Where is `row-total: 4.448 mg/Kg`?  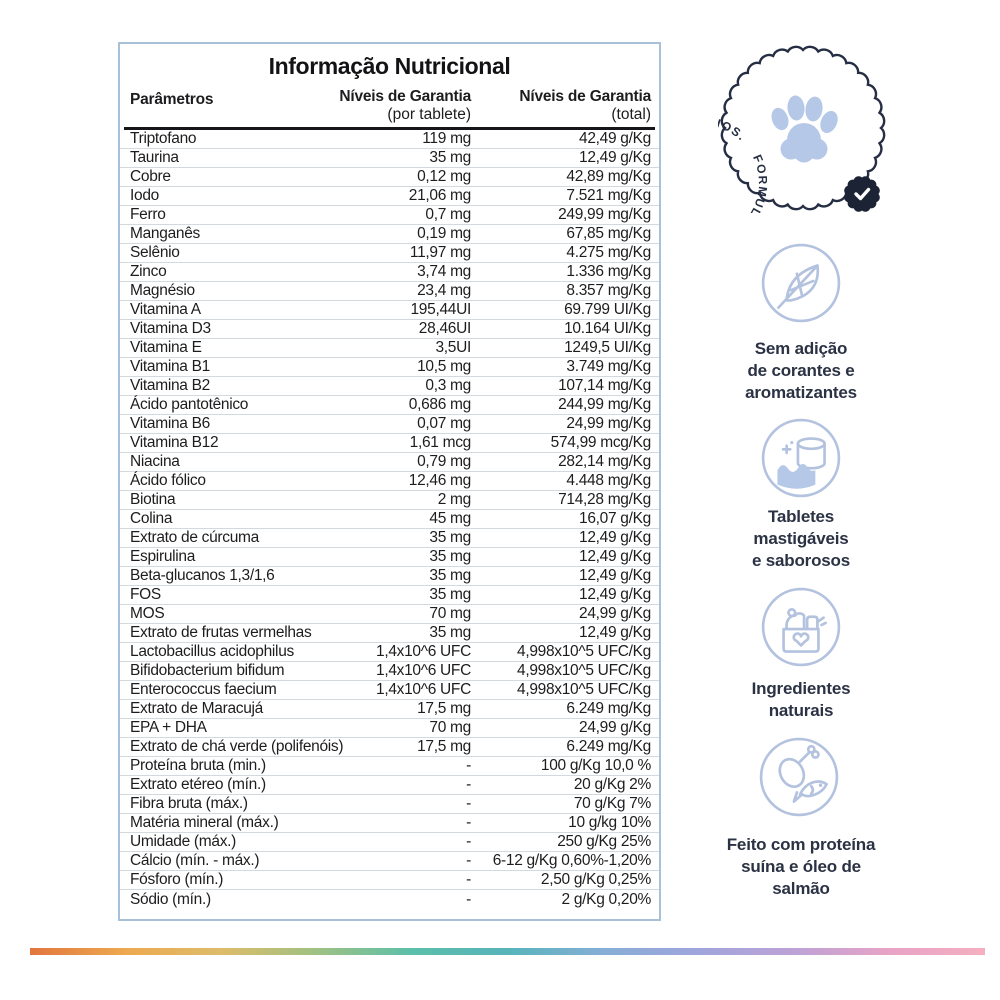 row-total: 4.448 mg/Kg is located at coordinates (608, 480).